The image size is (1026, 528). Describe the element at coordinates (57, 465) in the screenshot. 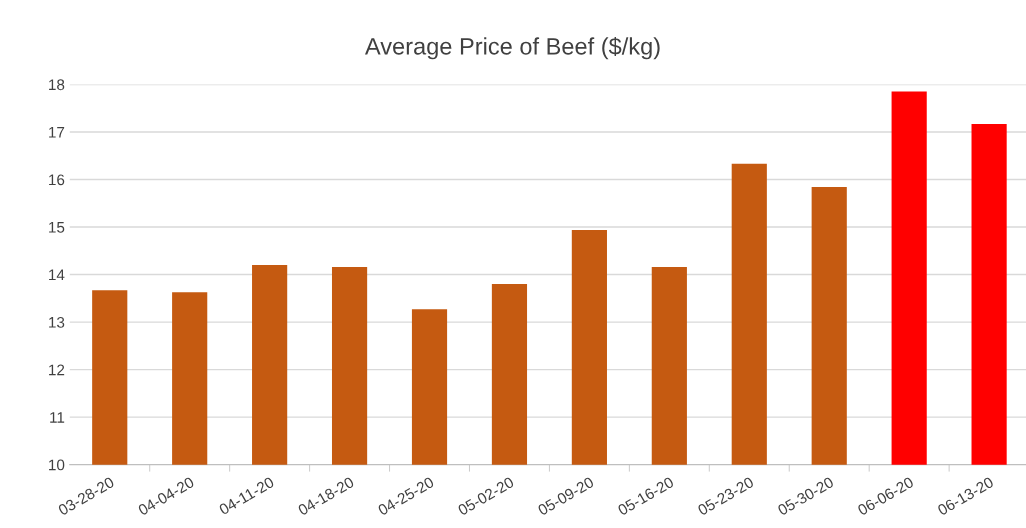

I see `y-tick-label: 10` at that location.